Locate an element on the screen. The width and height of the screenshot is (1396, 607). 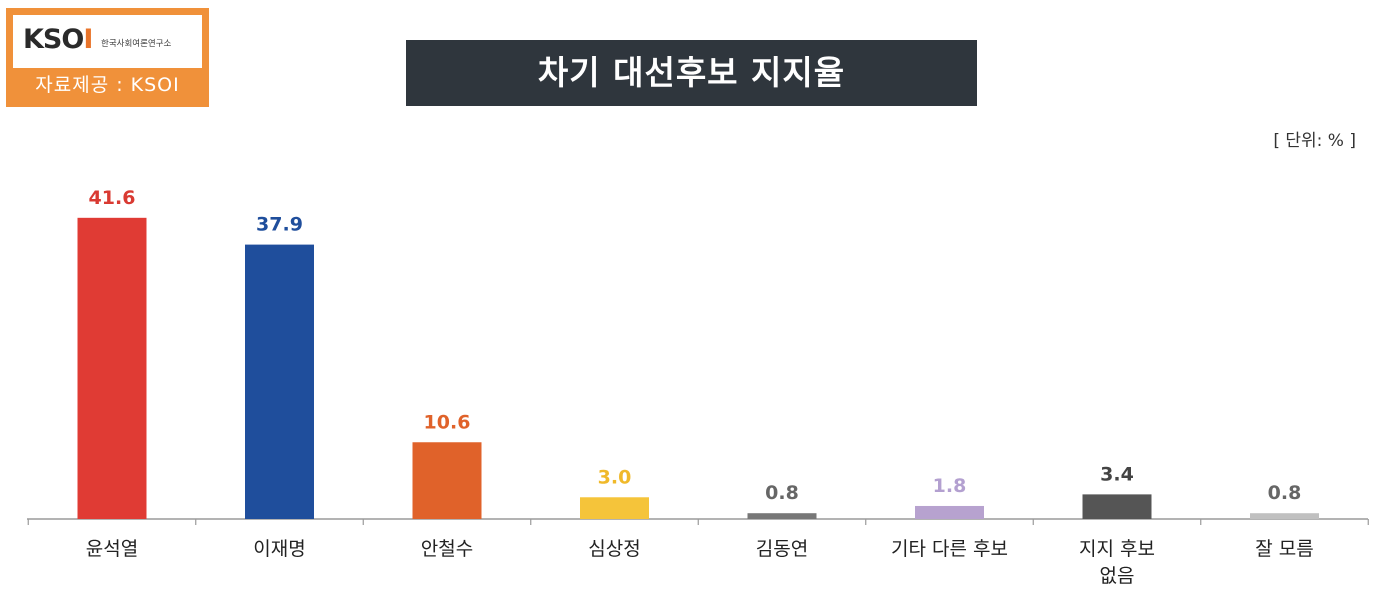
value-label-6: 3.4 is located at coordinates (1117, 474).